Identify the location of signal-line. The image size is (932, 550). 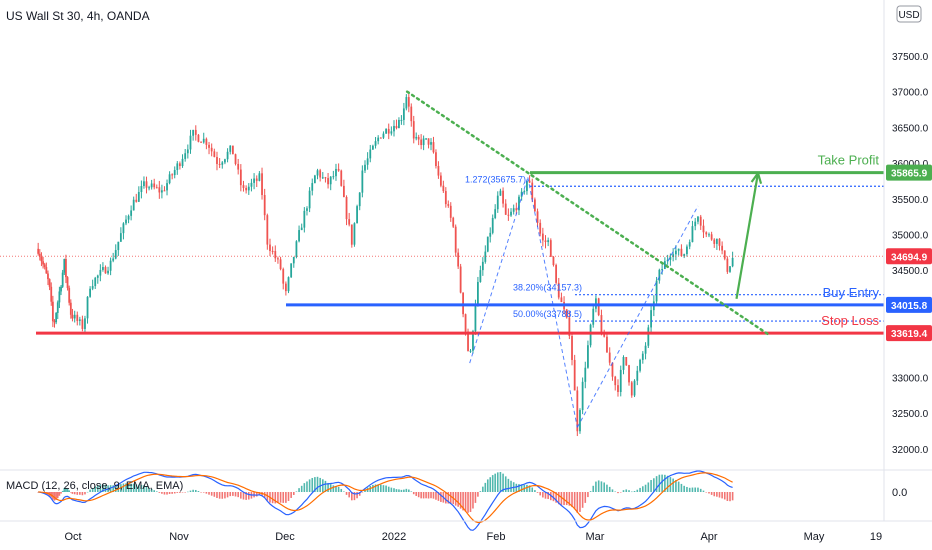
(385, 498).